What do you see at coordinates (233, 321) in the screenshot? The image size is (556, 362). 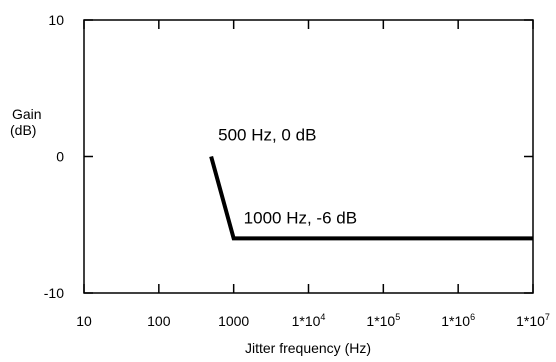 I see `x-tick-label: 1000` at bounding box center [233, 321].